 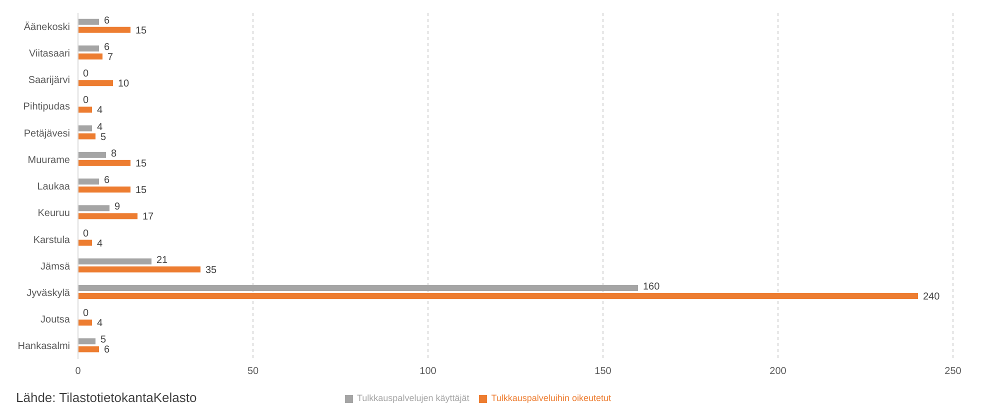 What do you see at coordinates (47, 26) in the screenshot?
I see `y-tick-label: Äänekoski` at bounding box center [47, 26].